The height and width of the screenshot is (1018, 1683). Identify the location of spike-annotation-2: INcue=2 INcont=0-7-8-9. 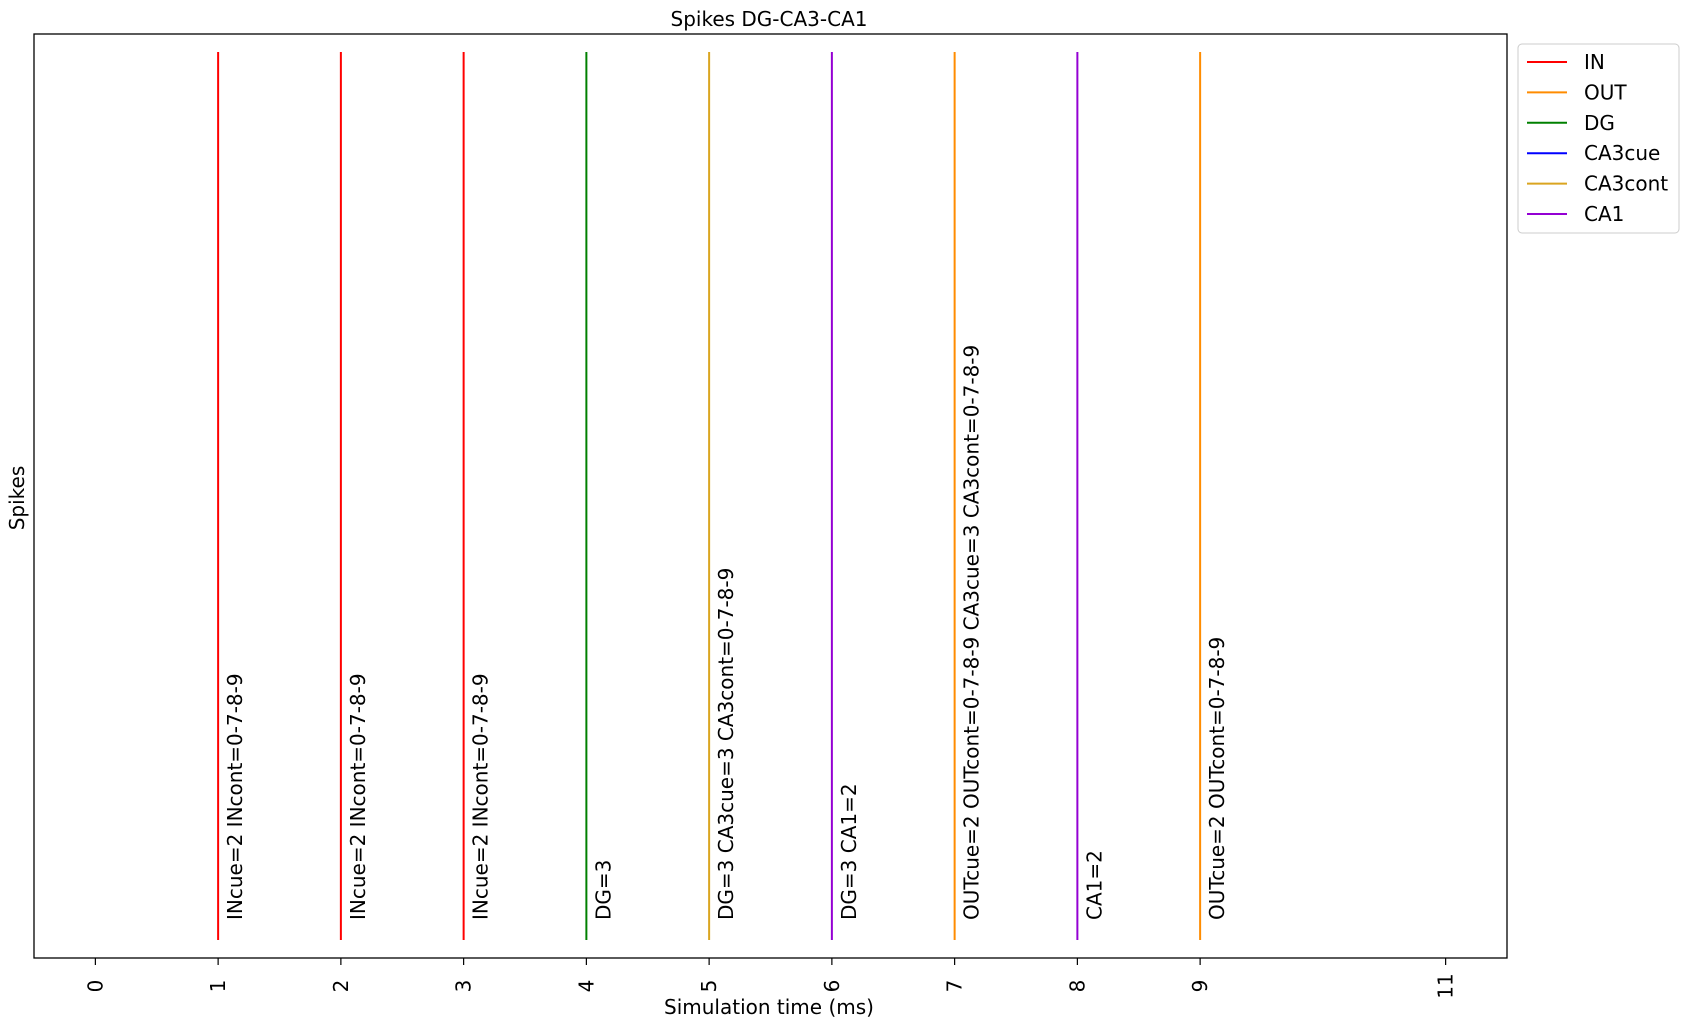
(358, 796).